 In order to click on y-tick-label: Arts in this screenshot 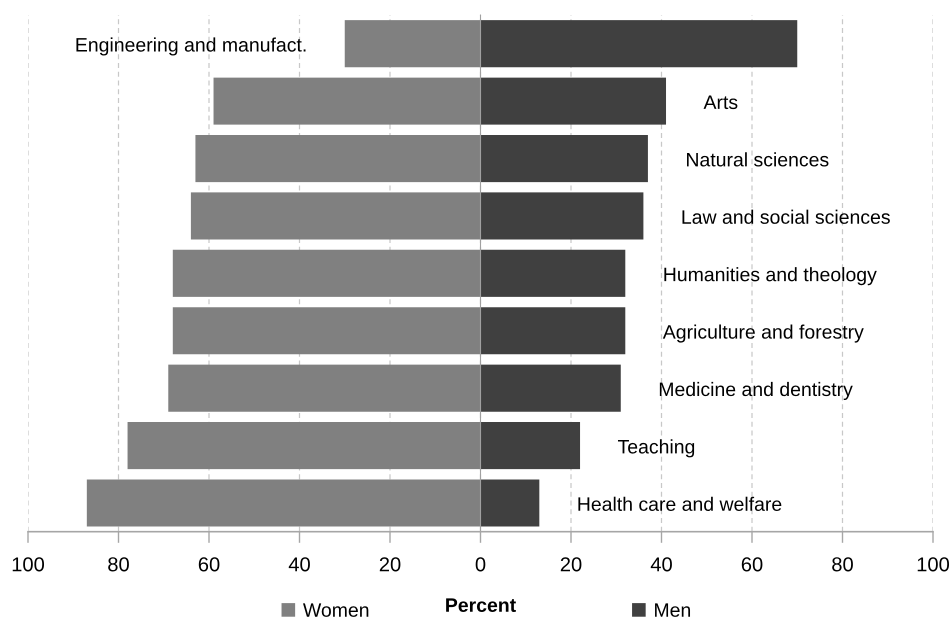, I will do `click(721, 103)`.